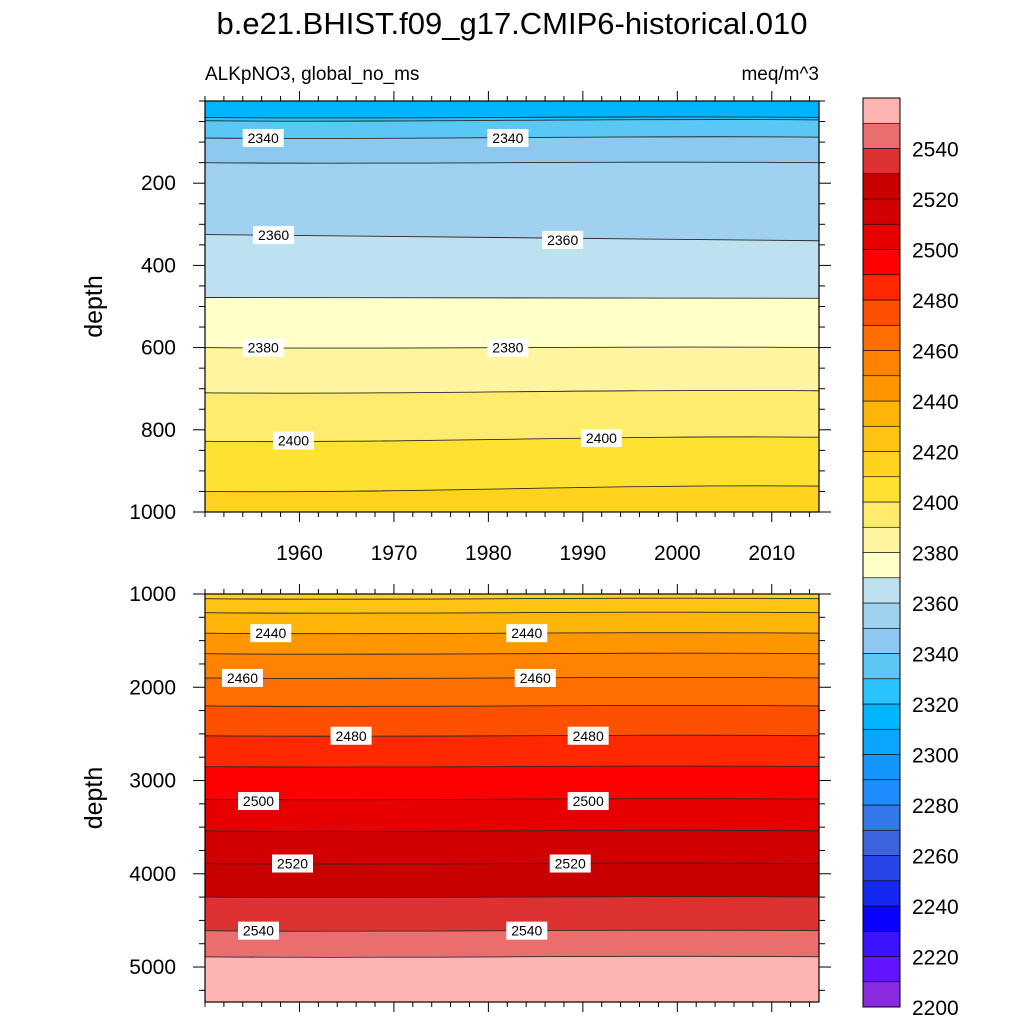 This screenshot has height=1024, width=1024. Describe the element at coordinates (312, 74) in the screenshot. I see `variable-label: ALKpNO3, global_no_ms` at that location.